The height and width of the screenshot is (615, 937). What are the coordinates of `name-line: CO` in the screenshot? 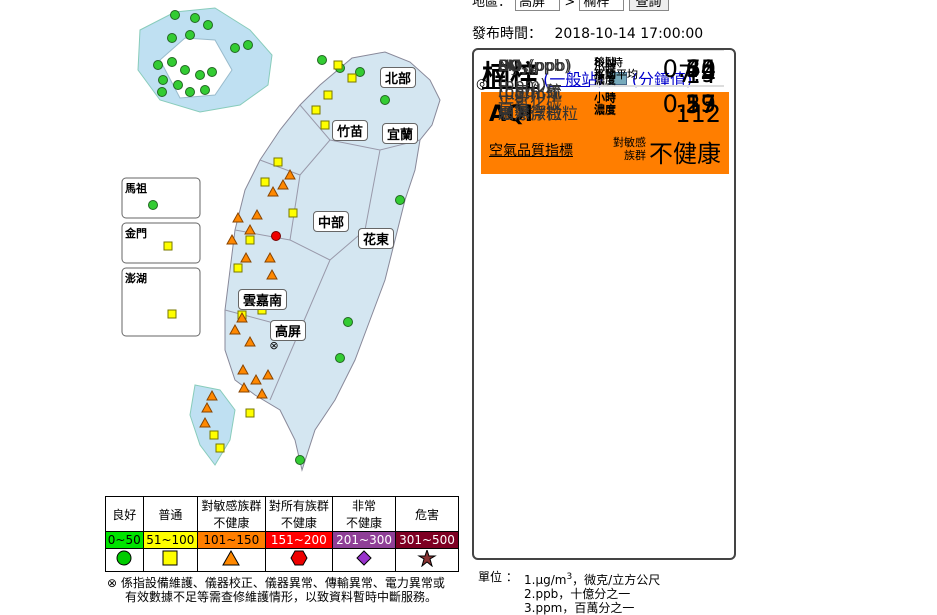 It's located at (530, 65).